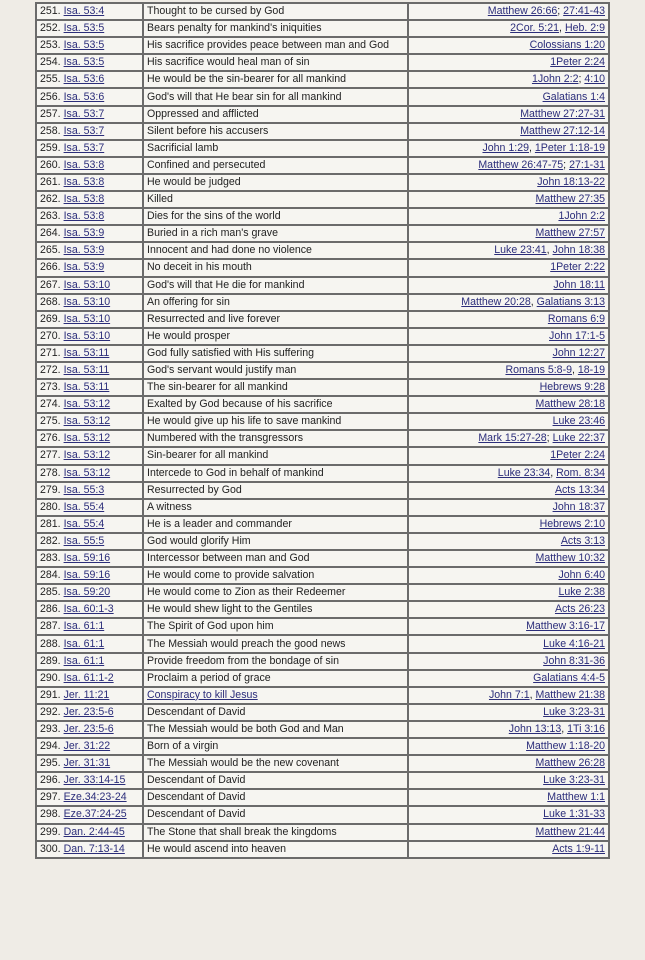 The width and height of the screenshot is (645, 960). I want to click on old-testament-reference-link: Isa. 61:1-2, so click(88, 677).